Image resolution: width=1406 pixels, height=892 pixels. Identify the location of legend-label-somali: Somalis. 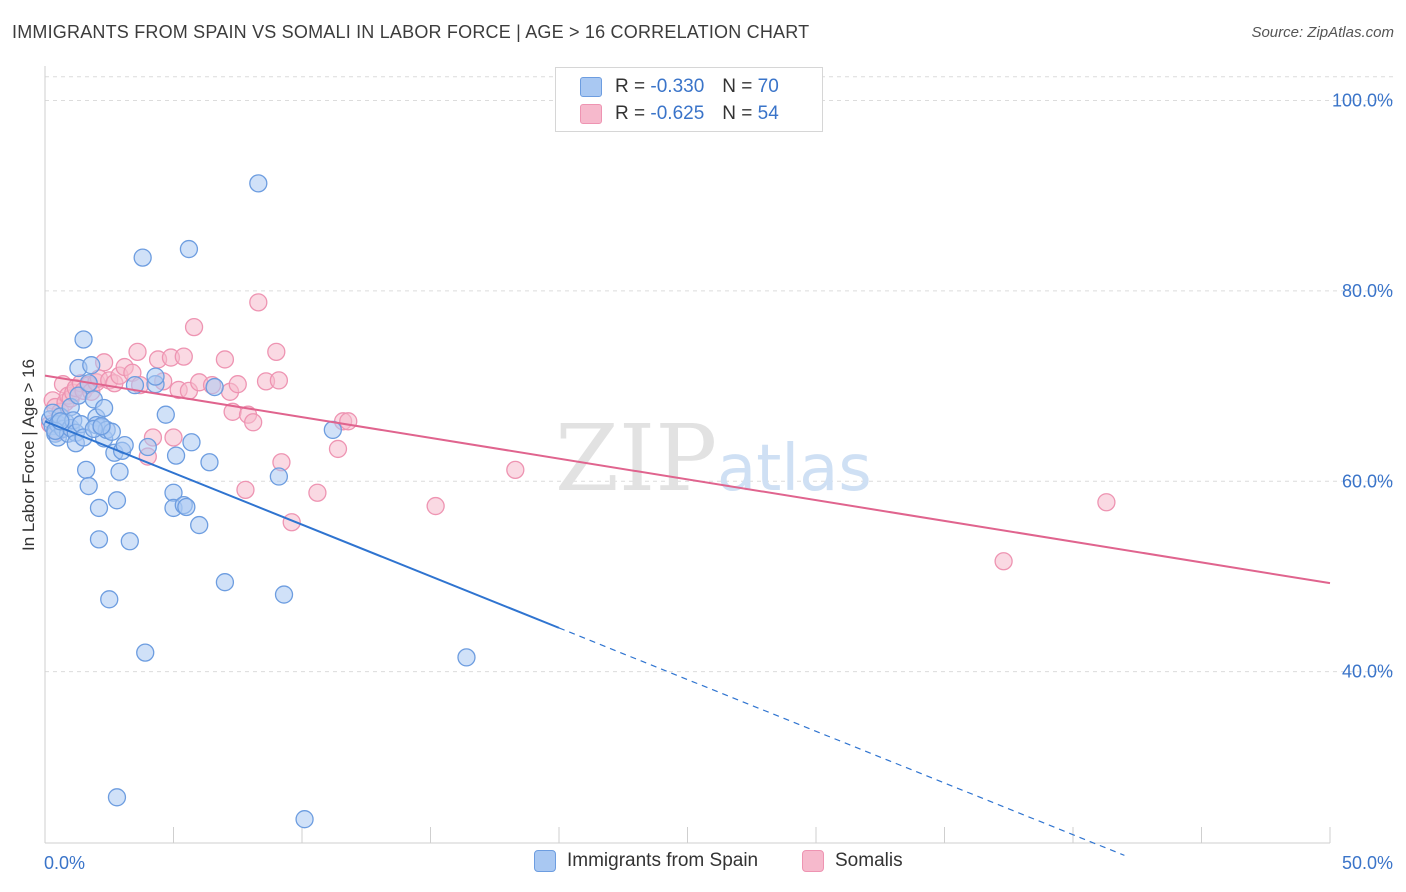
(869, 860).